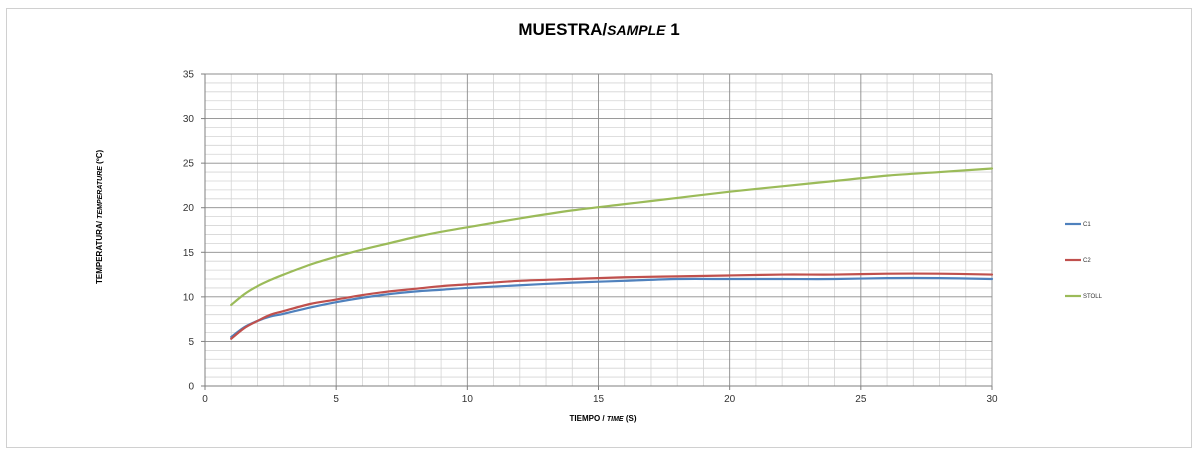 This screenshot has width=1198, height=454. What do you see at coordinates (191, 387) in the screenshot?
I see `y-tick-label: 0` at bounding box center [191, 387].